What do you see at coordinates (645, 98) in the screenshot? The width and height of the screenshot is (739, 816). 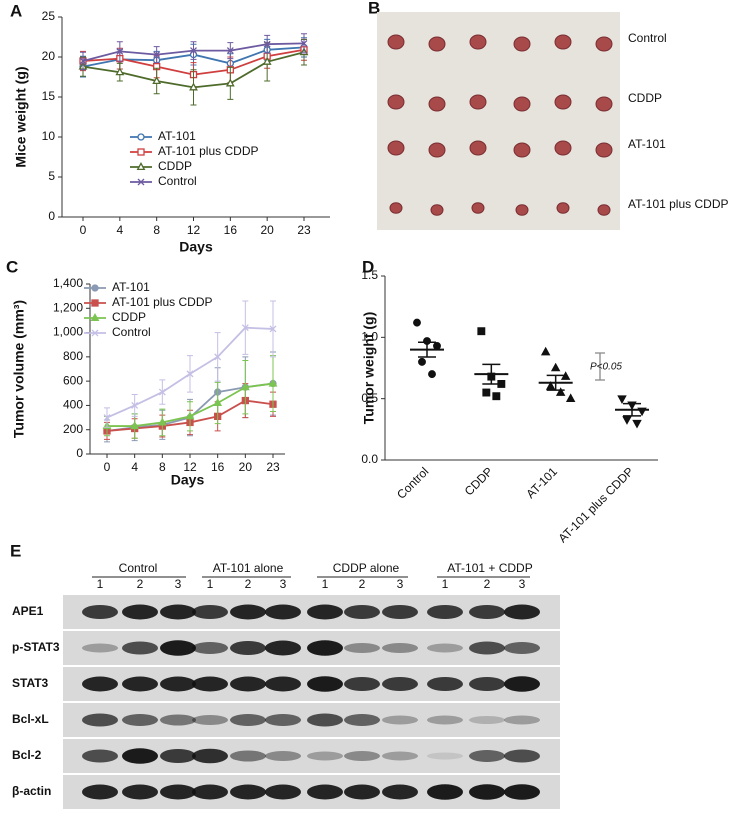 I see `photo-row-label: CDDP` at bounding box center [645, 98].